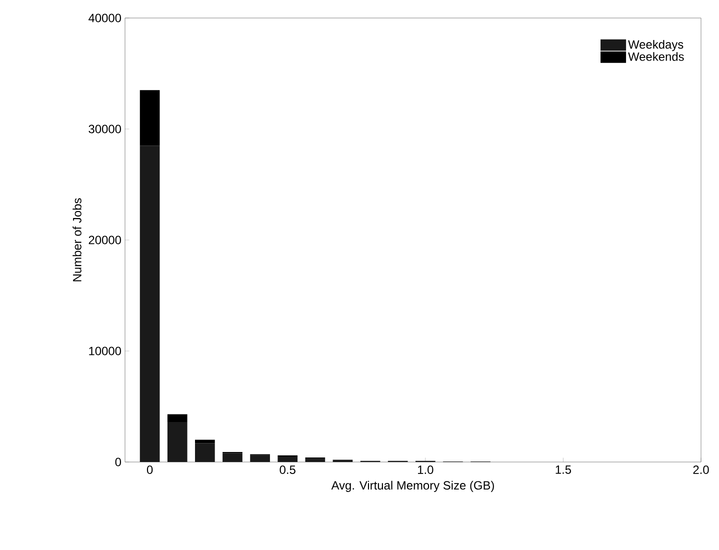 The height and width of the screenshot is (550, 719). I want to click on legend-label: Weekends, so click(656, 56).